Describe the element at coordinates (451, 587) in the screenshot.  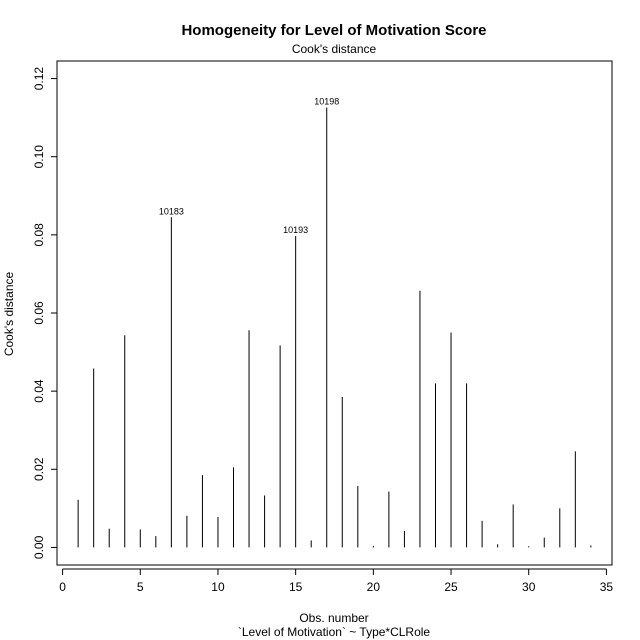
I see `x-tick-label: 25` at that location.